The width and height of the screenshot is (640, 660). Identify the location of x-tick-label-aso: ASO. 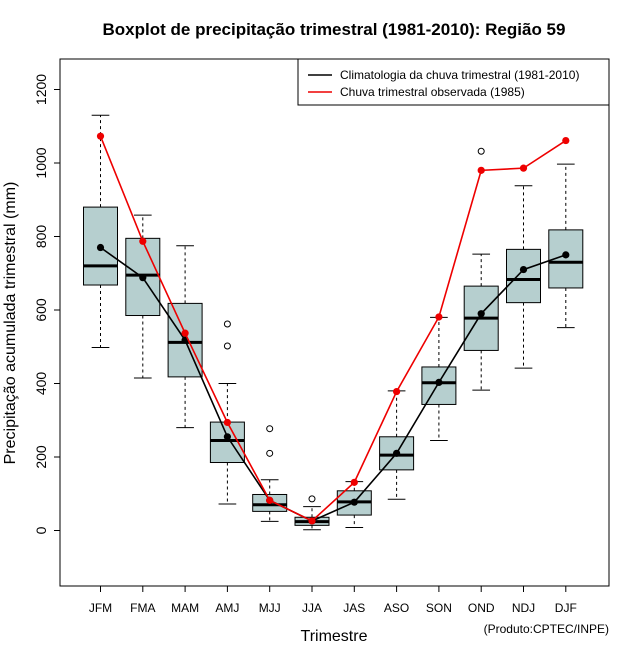
(396, 608).